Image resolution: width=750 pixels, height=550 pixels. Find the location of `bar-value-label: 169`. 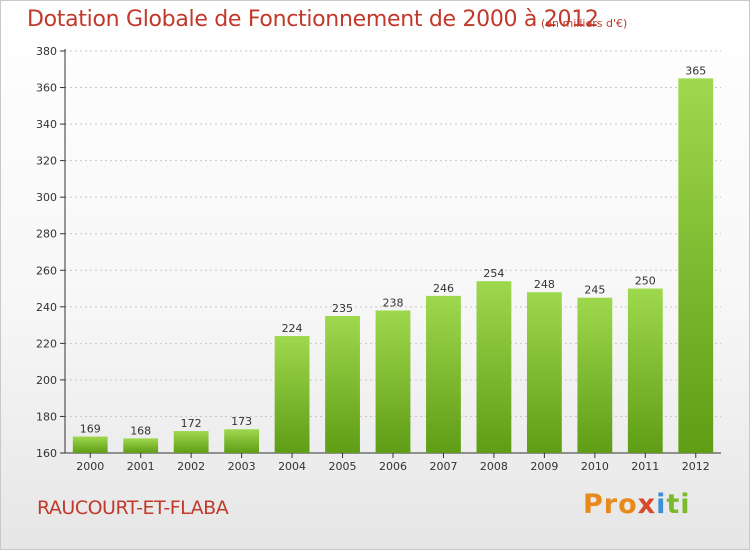

bar-value-label: 169 is located at coordinates (90, 429).